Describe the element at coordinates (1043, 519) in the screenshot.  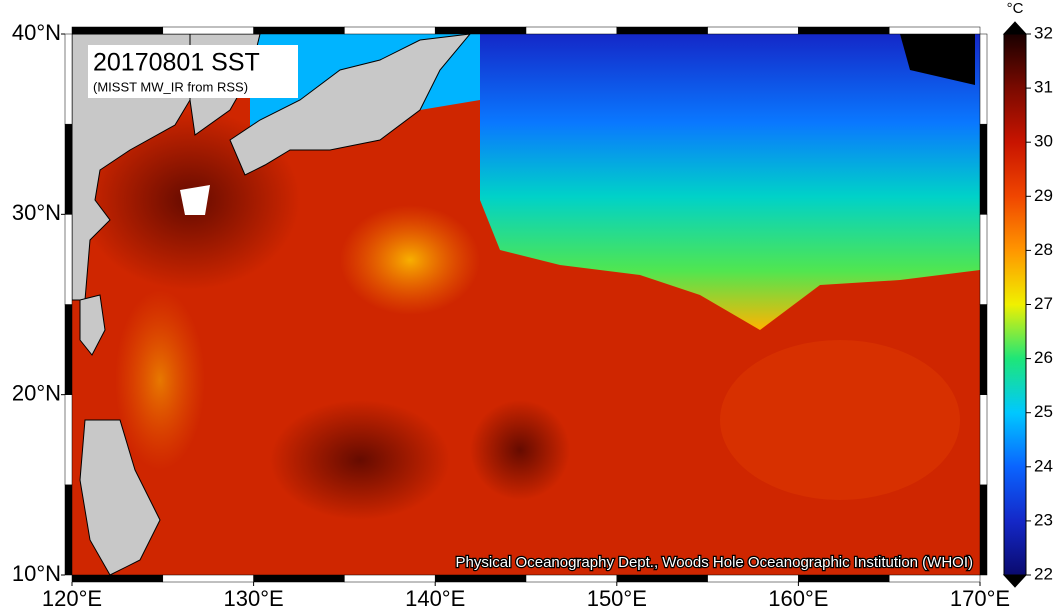
I see `colorbar-tick-label: 23` at that location.